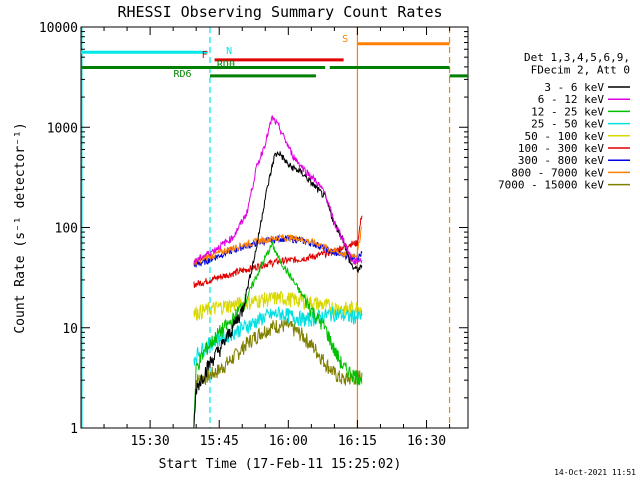  What do you see at coordinates (510, 271) in the screenshot?
I see `series-line-6-12-kev-segment2` at bounding box center [510, 271].